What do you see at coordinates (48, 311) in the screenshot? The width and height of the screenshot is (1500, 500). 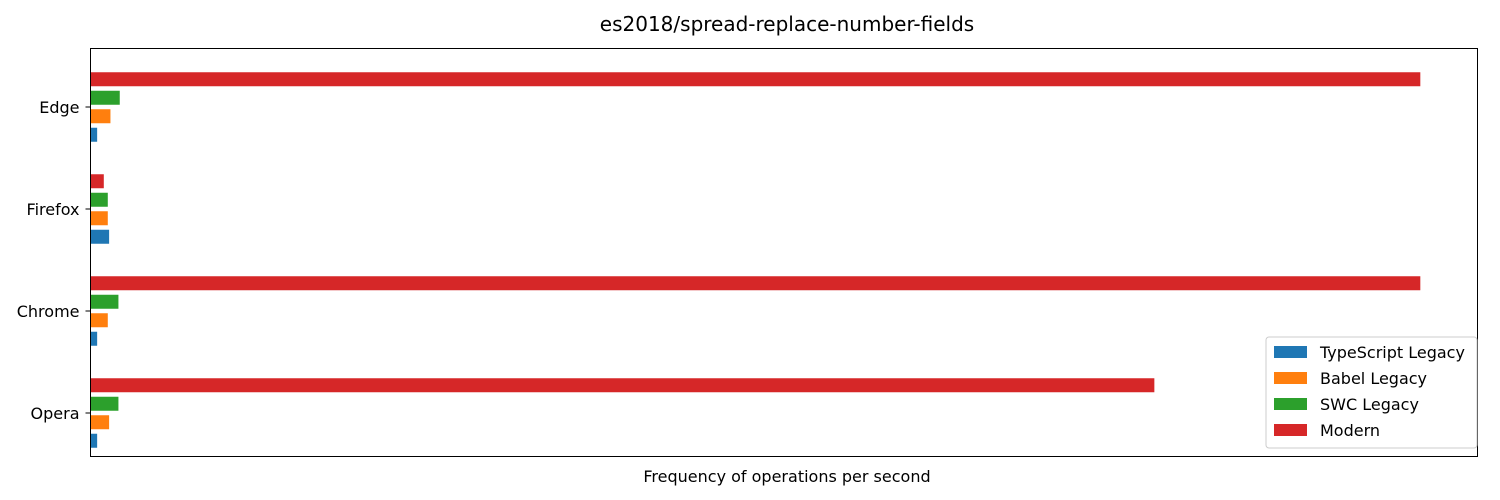 I see `y-tick-label-chrome: Chrome` at bounding box center [48, 311].